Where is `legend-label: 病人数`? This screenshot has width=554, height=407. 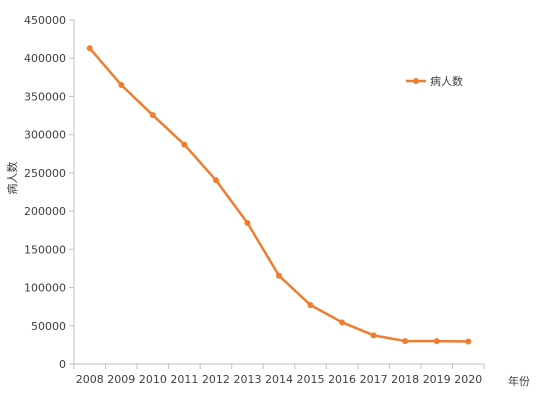
legend-label: 病人数 is located at coordinates (446, 81).